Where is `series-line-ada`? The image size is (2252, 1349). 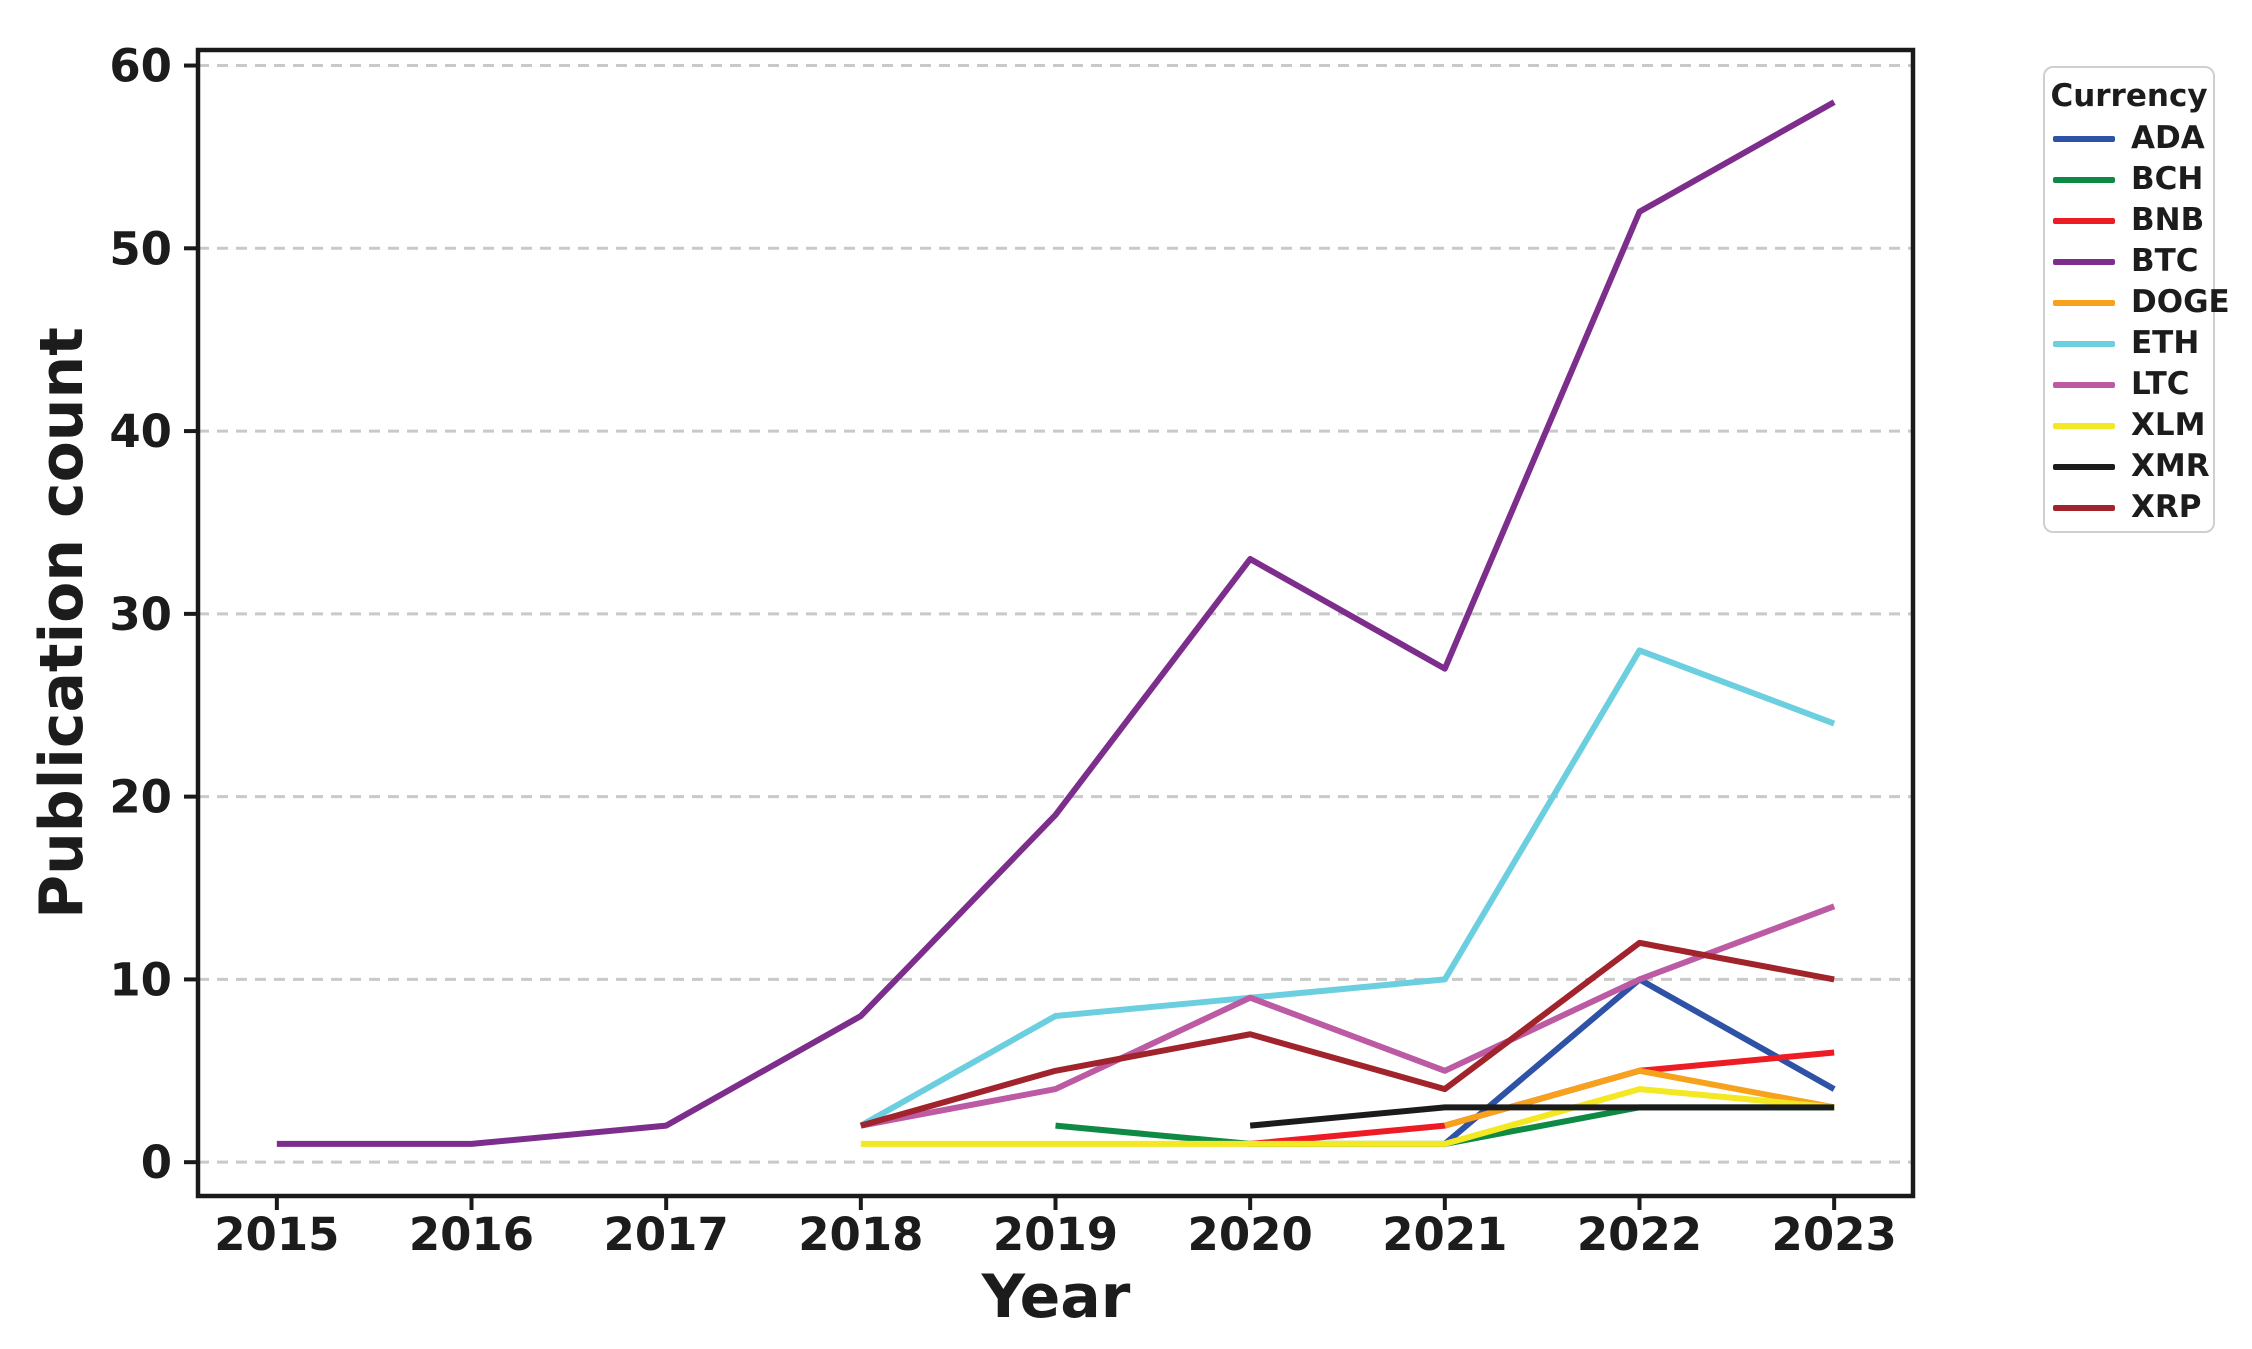
series-line-ada is located at coordinates (1639, 1061).